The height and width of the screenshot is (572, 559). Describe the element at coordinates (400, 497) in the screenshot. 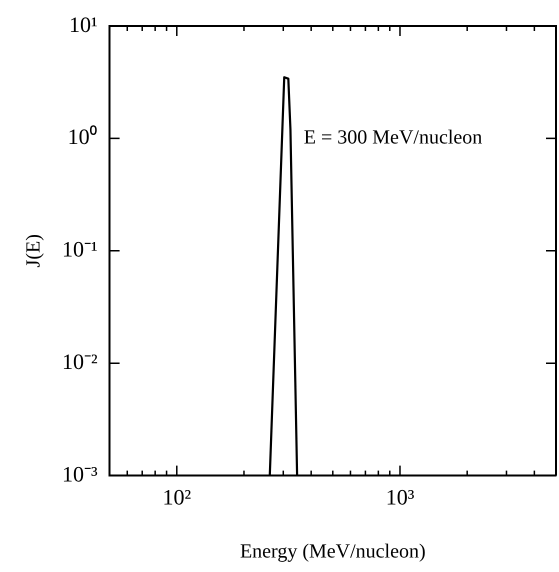

I see `x-tick-label: 10³` at that location.